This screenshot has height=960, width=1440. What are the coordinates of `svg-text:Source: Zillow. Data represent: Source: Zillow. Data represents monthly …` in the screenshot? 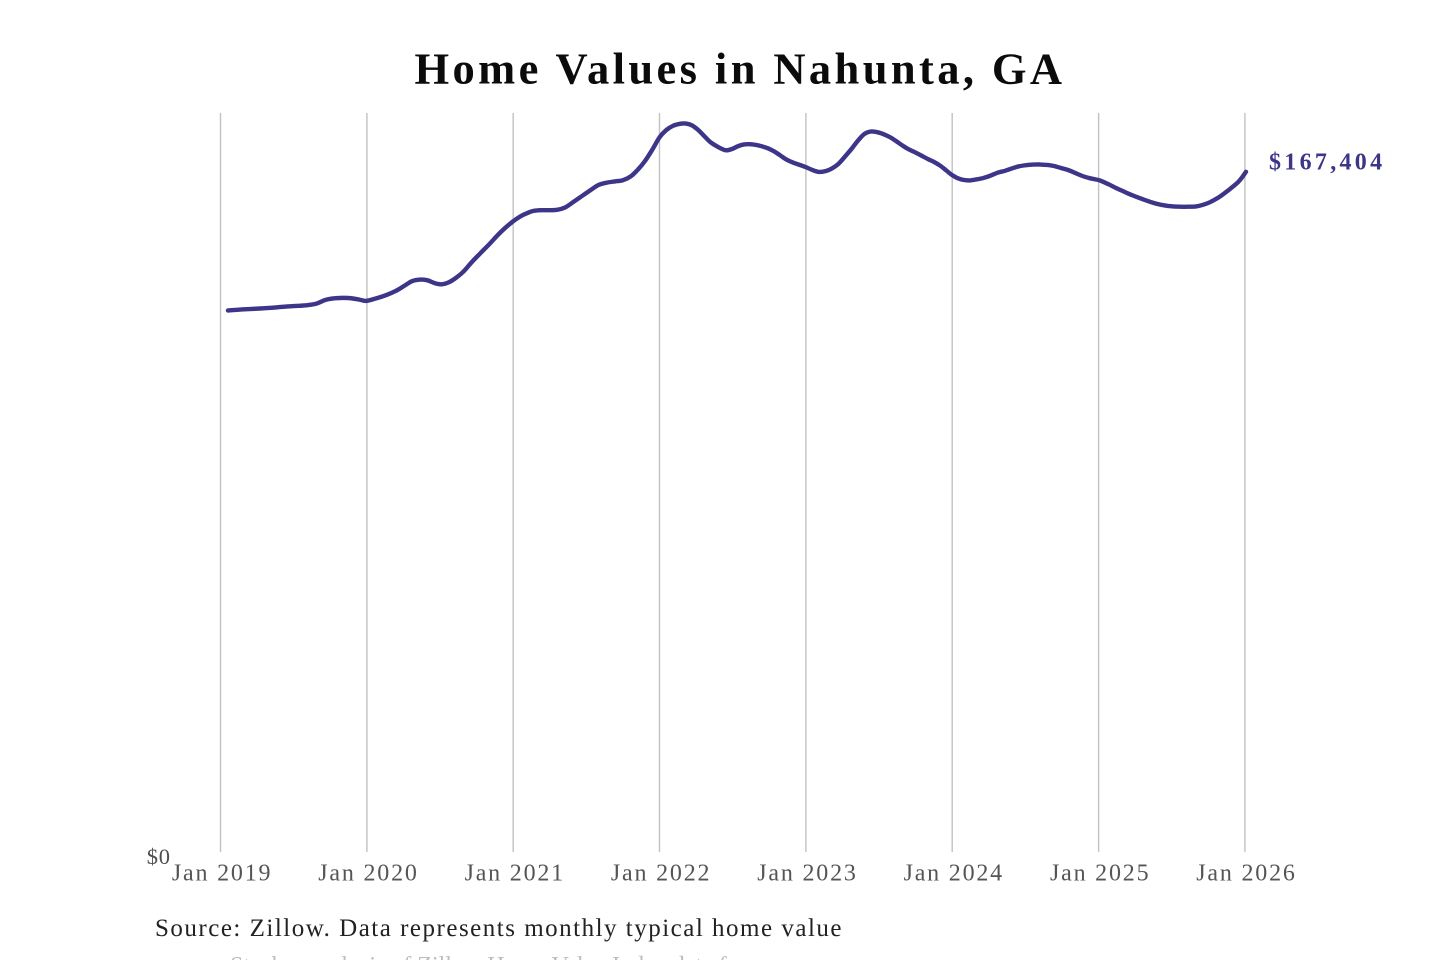 It's located at (499, 928).